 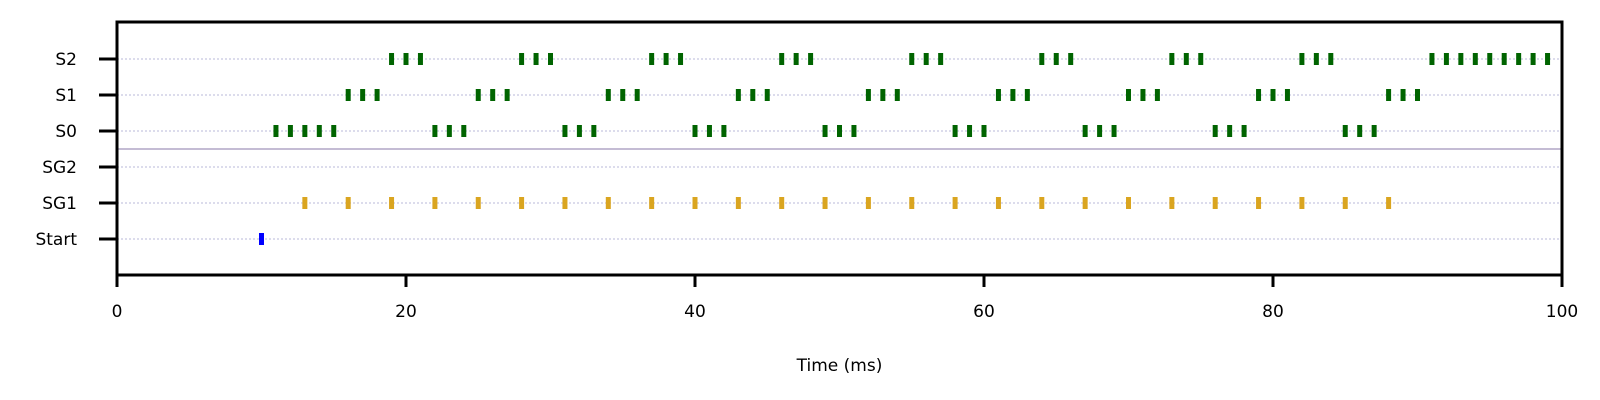 I want to click on x-tick-label-80: 80, so click(x=1273, y=312).